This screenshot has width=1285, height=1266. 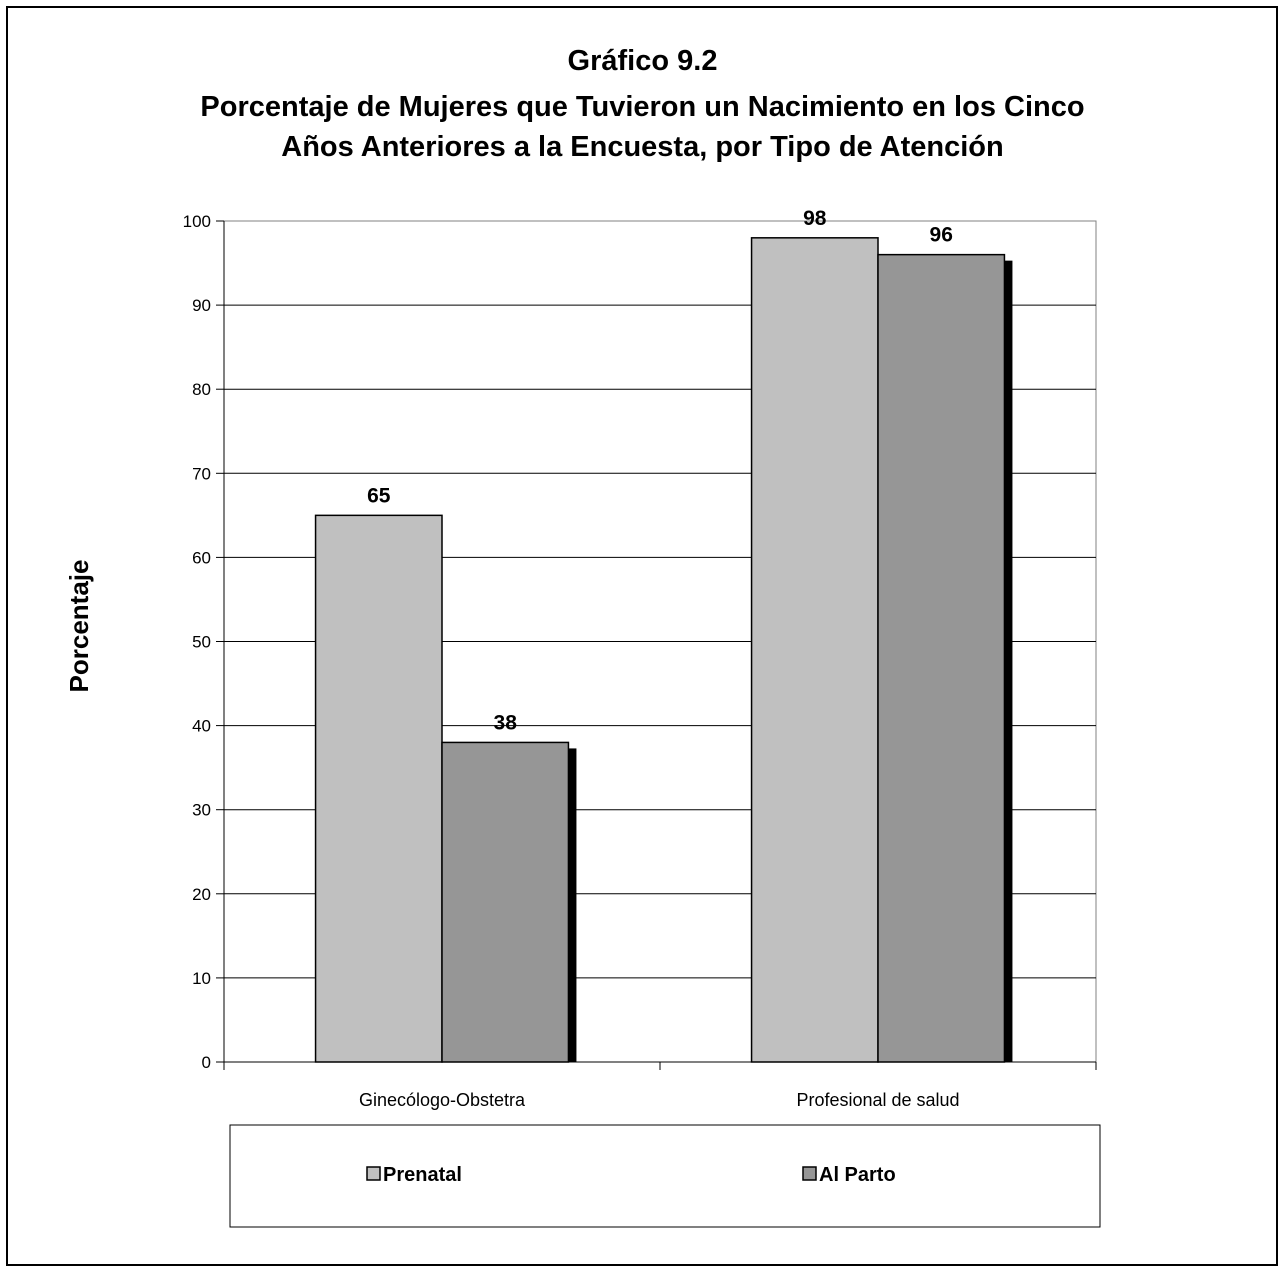 What do you see at coordinates (422, 1175) in the screenshot?
I see `legend-label: Prenatal` at bounding box center [422, 1175].